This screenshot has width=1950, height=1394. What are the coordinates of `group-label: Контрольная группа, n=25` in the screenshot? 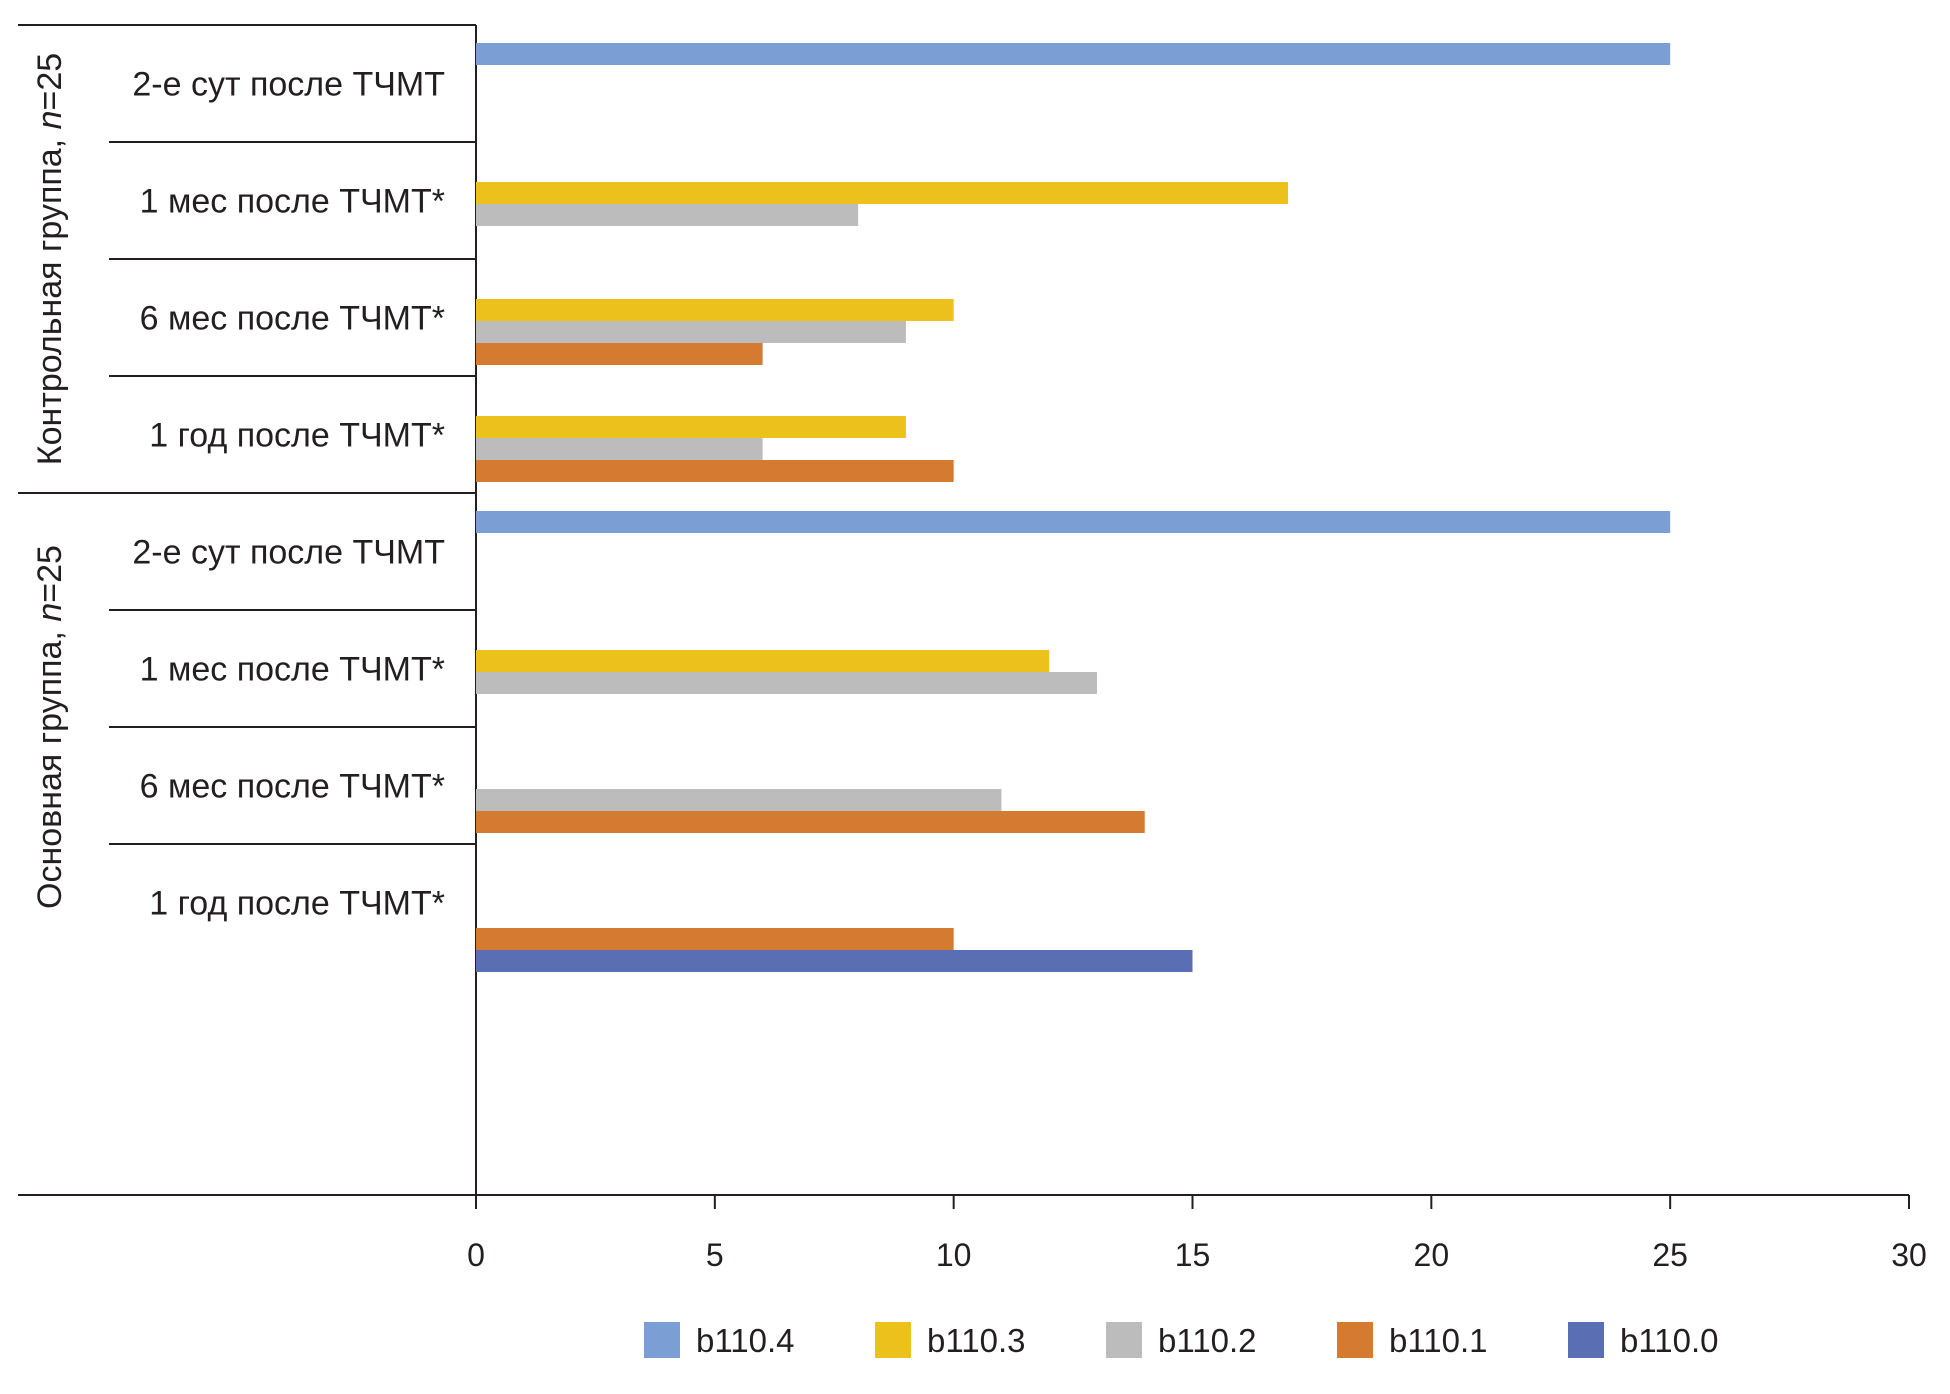 It's located at (50, 259).